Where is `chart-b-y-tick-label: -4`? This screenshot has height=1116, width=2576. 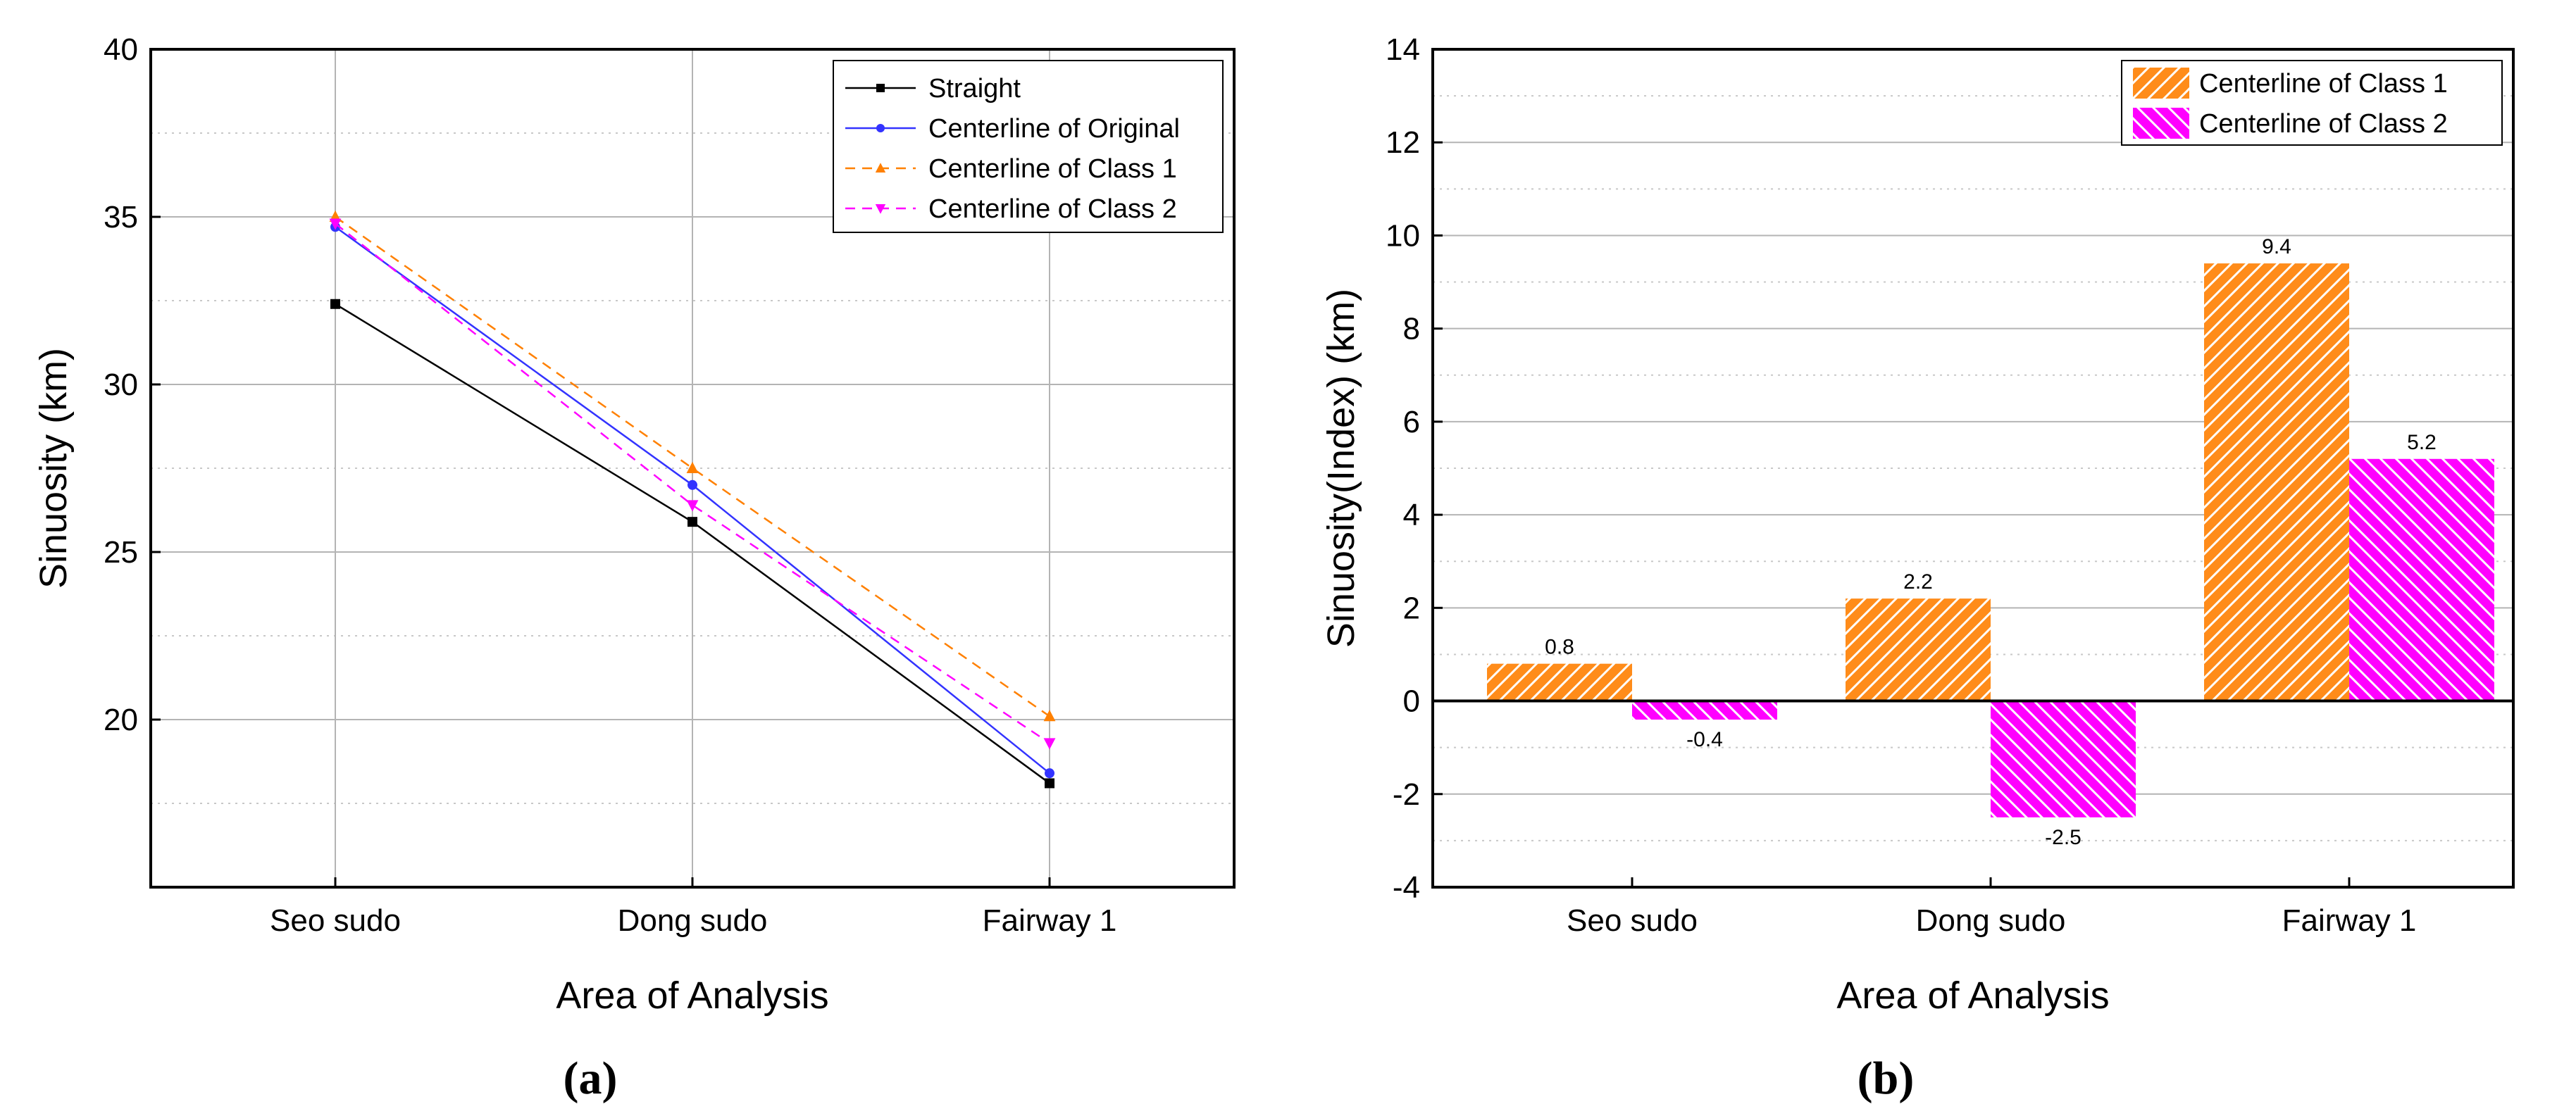 chart-b-y-tick-label: -4 is located at coordinates (1406, 887).